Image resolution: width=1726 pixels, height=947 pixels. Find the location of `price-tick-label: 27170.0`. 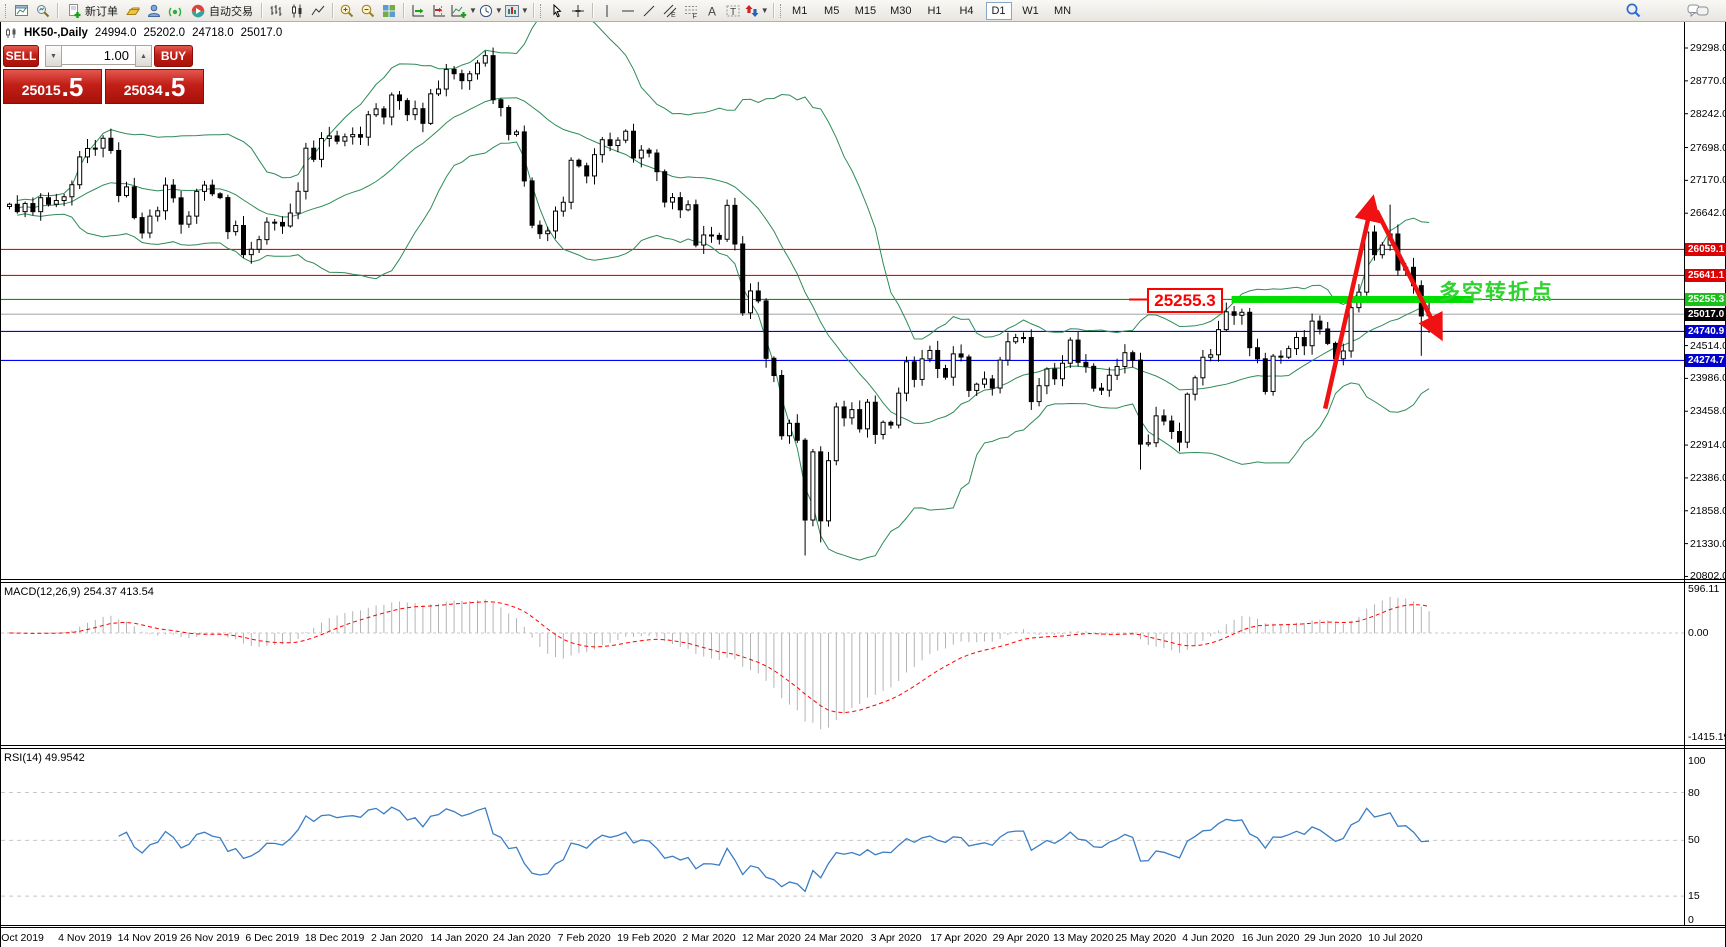

price-tick-label: 27170.0 is located at coordinates (1708, 180).